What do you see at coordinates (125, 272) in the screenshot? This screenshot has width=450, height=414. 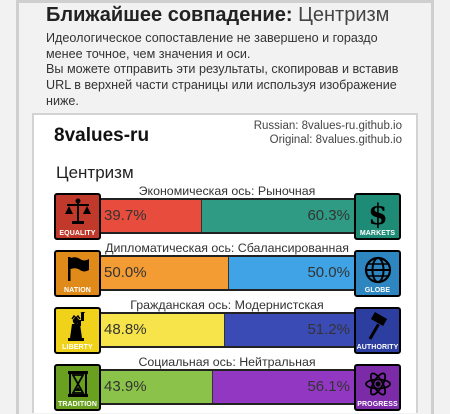 I see `nation-percent: 50.0%` at bounding box center [125, 272].